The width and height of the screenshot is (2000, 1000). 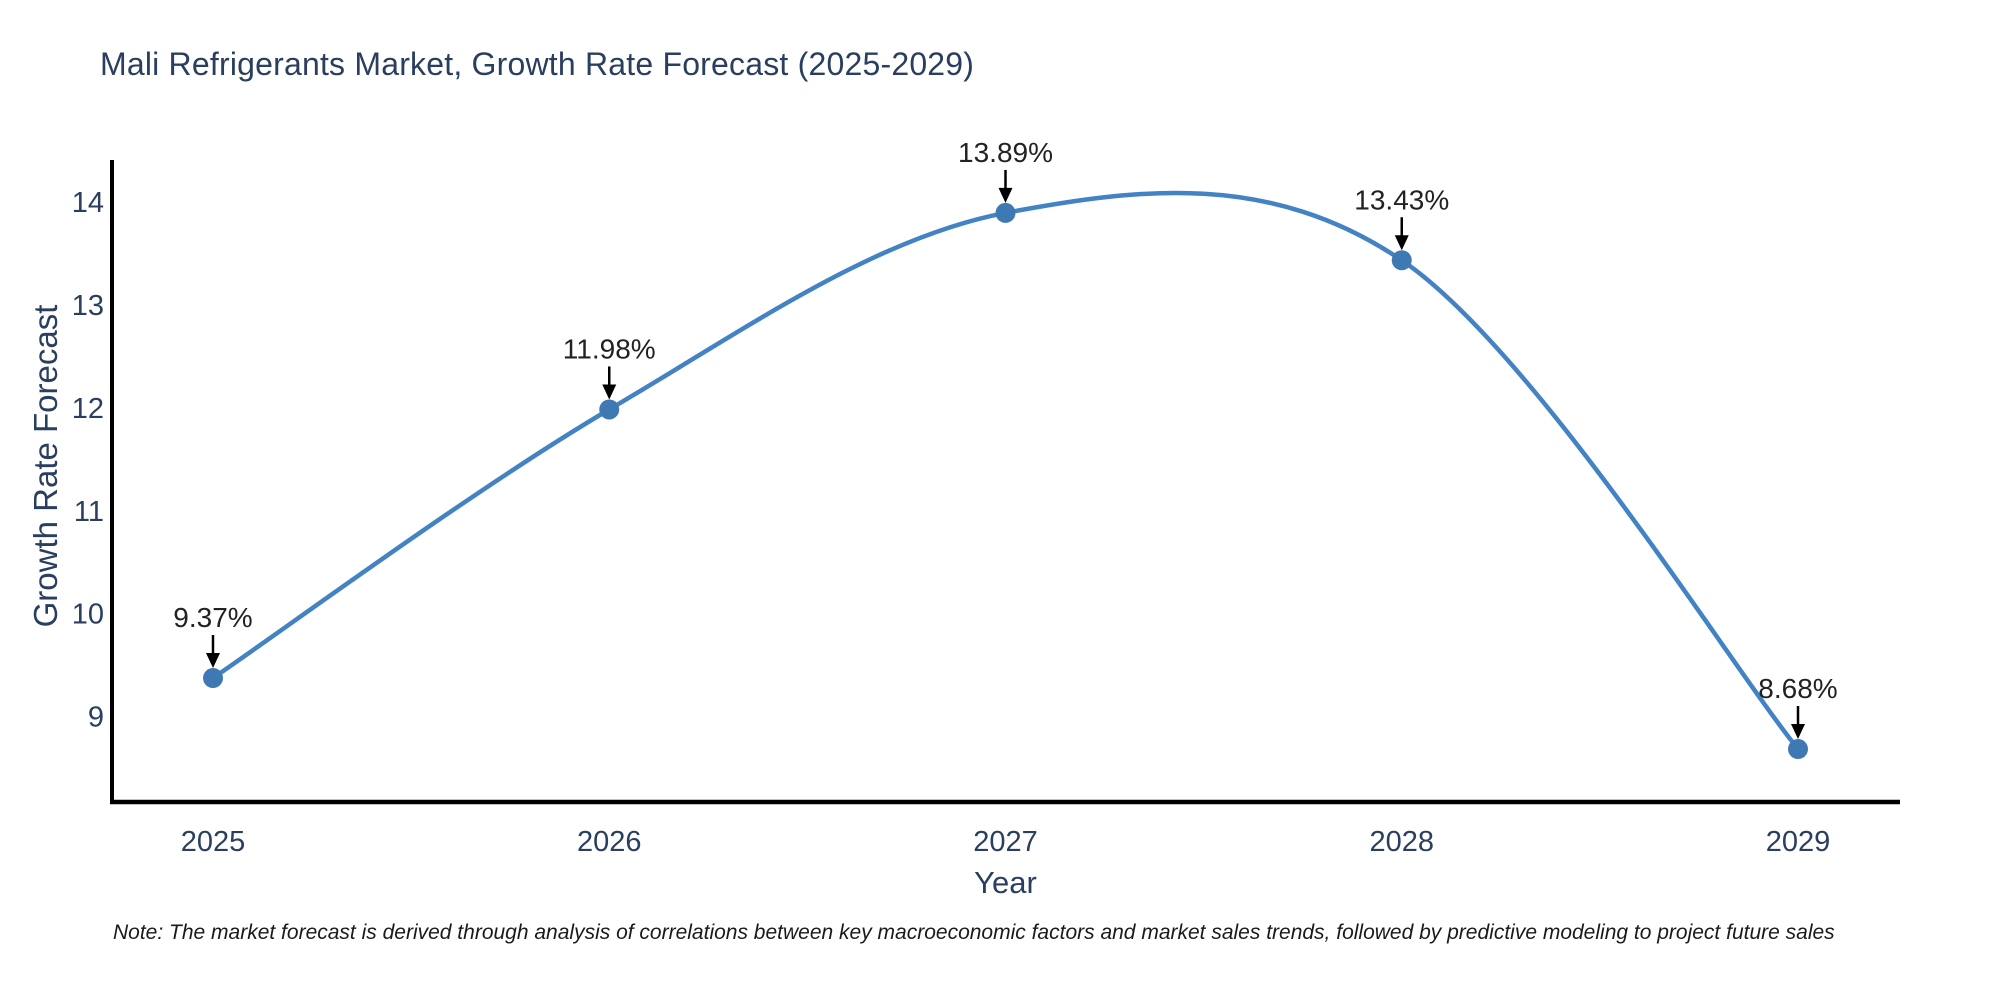 What do you see at coordinates (1401, 842) in the screenshot?
I see `x-tick-label: 2028` at bounding box center [1401, 842].